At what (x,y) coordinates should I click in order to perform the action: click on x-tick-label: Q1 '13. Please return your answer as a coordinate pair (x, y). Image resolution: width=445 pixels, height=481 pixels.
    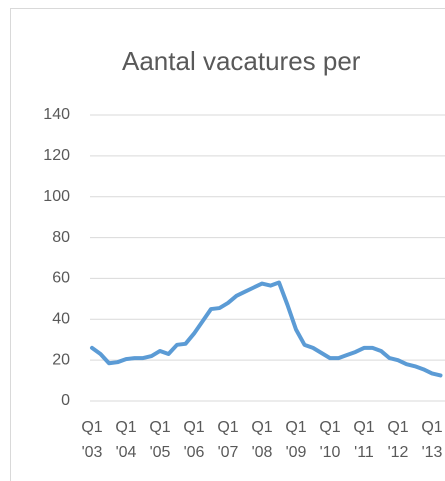
    Looking at the image, I should click on (432, 440).